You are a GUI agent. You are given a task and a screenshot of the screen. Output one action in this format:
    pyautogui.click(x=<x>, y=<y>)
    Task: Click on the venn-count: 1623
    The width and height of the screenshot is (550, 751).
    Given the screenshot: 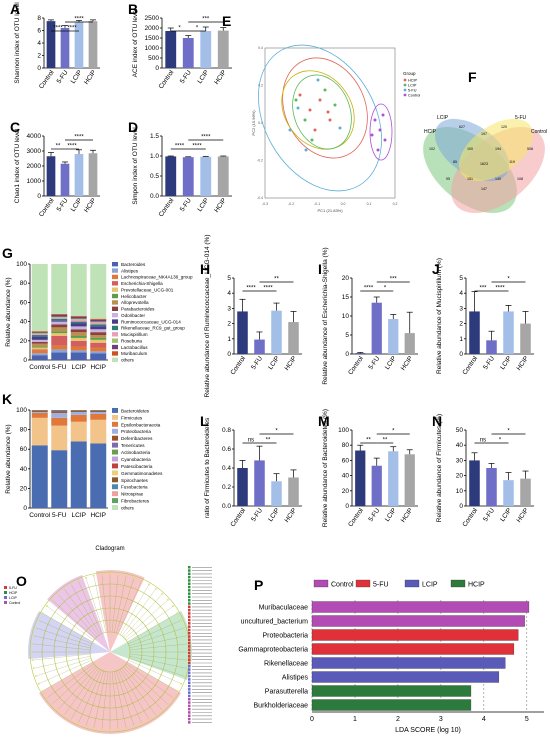 What is the action you would take?
    pyautogui.click(x=484, y=164)
    